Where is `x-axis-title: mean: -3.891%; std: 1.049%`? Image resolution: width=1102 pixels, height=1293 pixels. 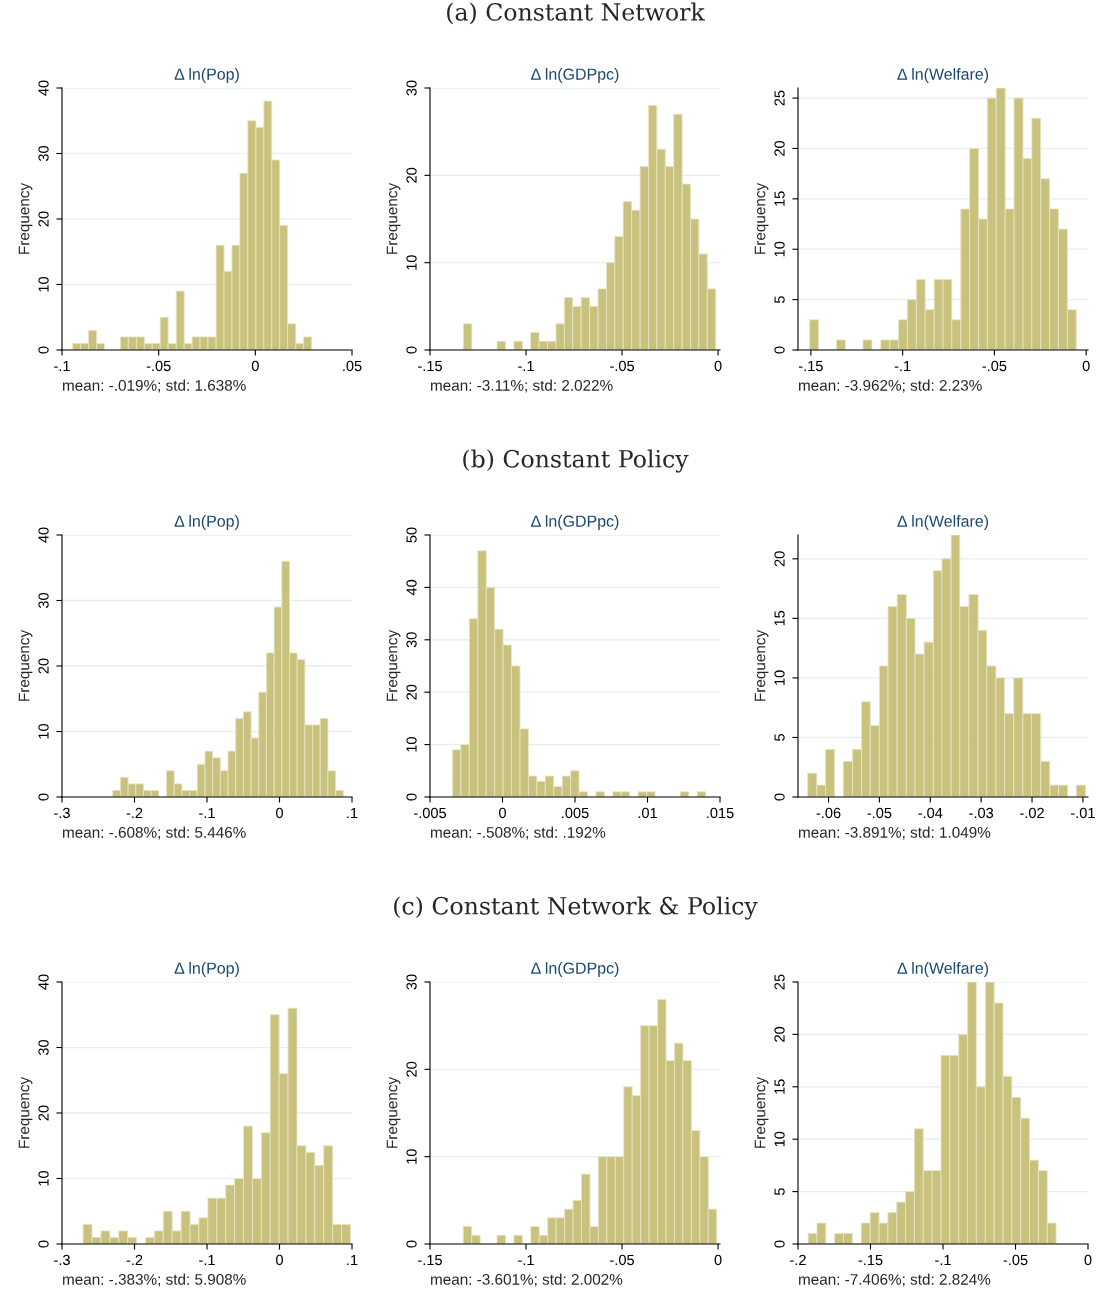 x-axis-title: mean: -3.891%; std: 1.049% is located at coordinates (895, 833).